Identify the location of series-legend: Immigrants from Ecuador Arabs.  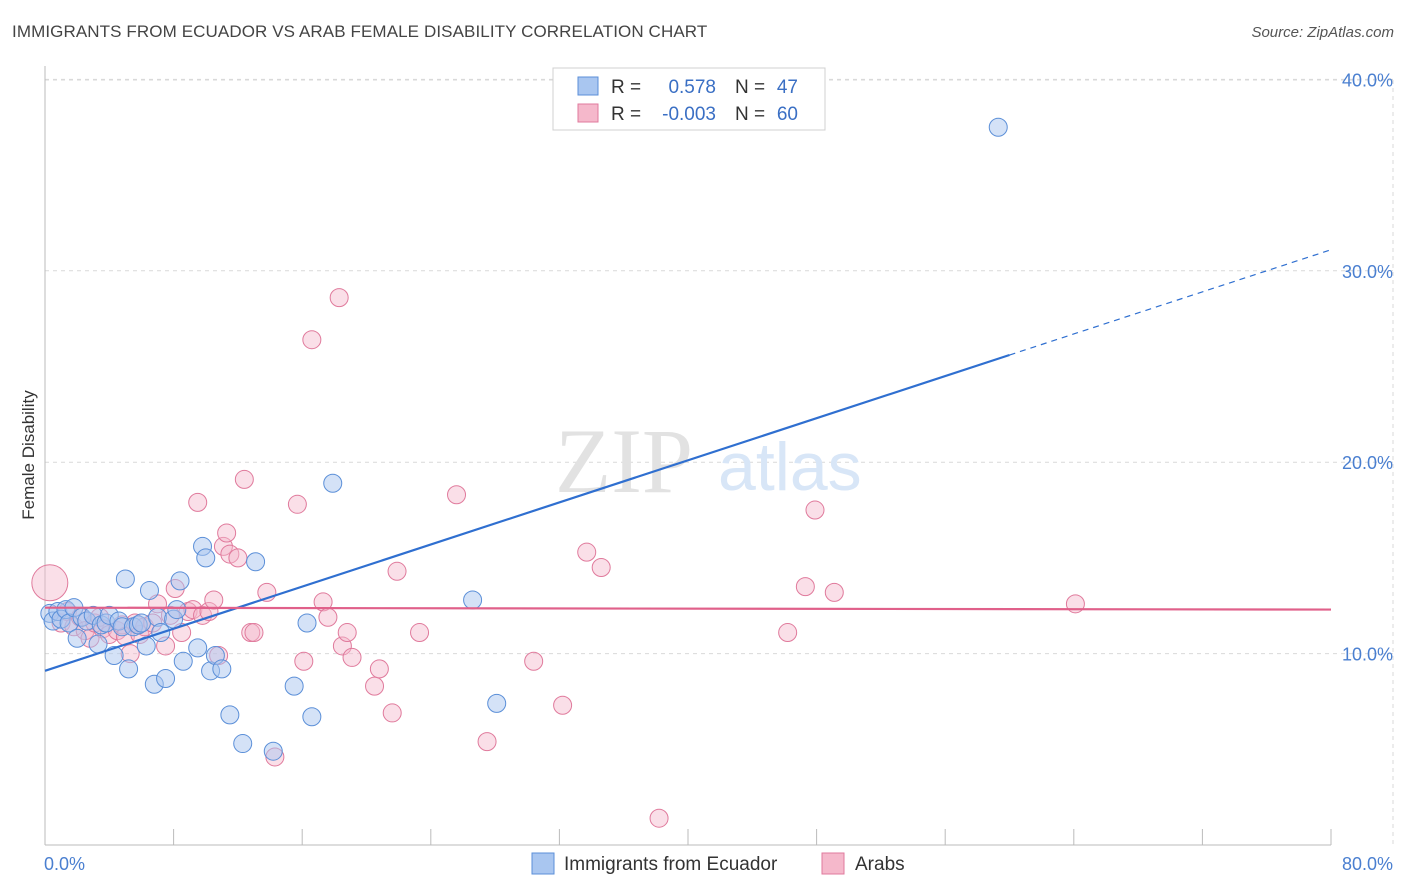
(718, 863).